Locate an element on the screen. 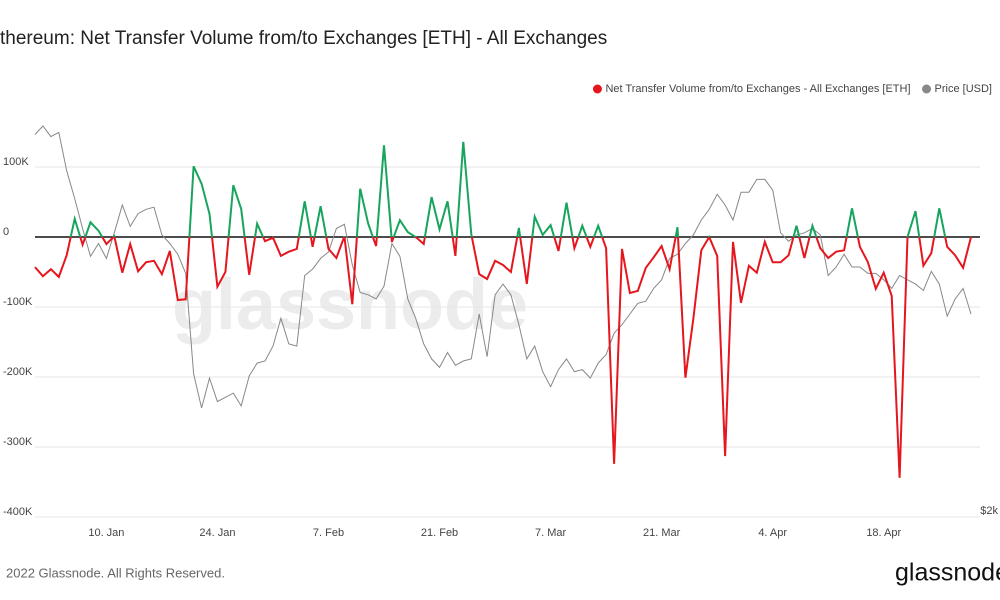 This screenshot has width=1000, height=600. y-tick-label: 0 is located at coordinates (6, 232).